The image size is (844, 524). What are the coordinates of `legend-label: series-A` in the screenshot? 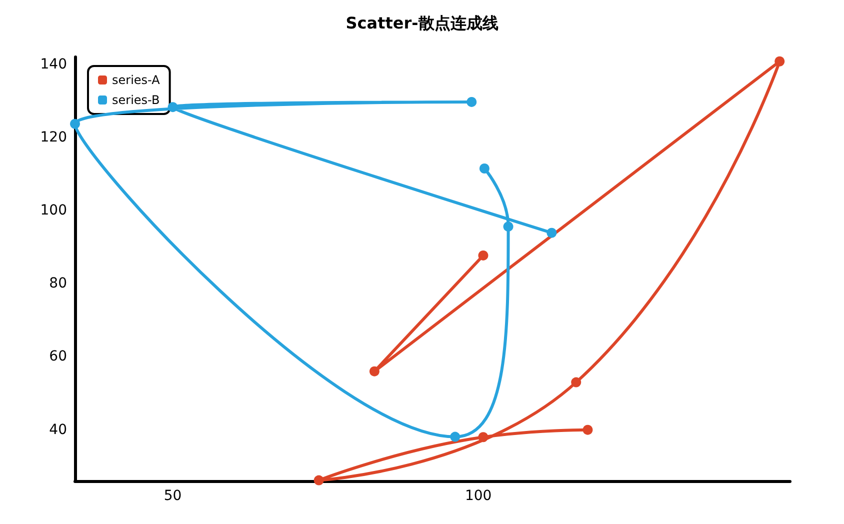 It's located at (136, 80).